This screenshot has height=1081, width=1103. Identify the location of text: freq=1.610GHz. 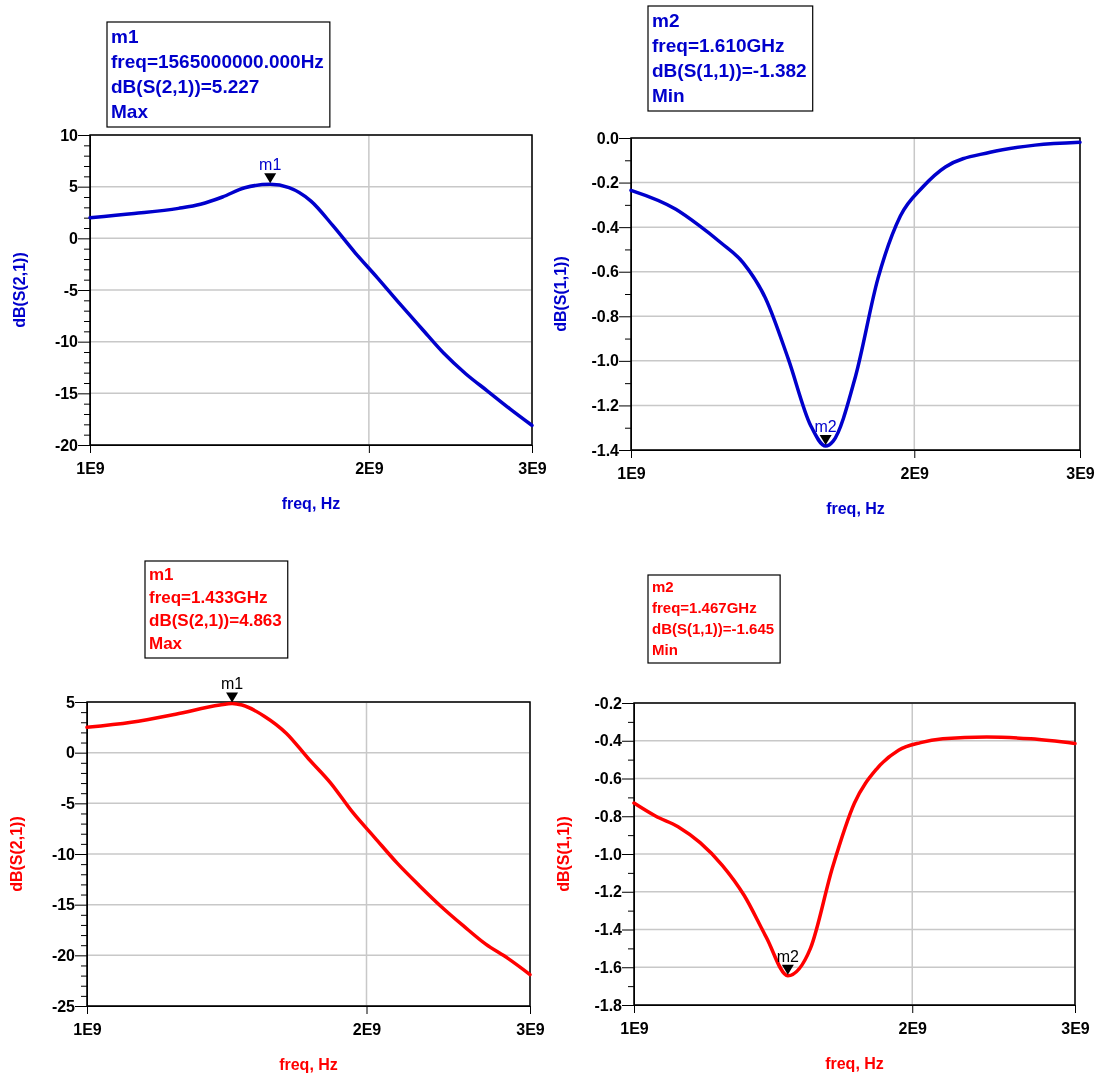
(718, 45).